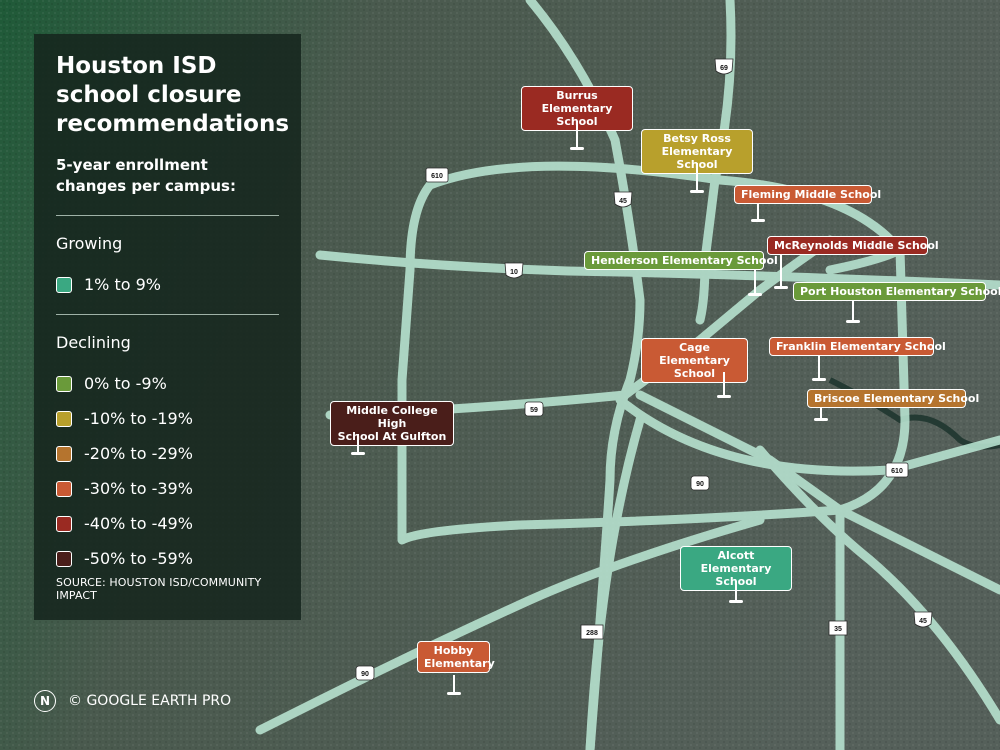  Describe the element at coordinates (811, 194) in the screenshot. I see `school-name: Fleming Middle School` at that location.